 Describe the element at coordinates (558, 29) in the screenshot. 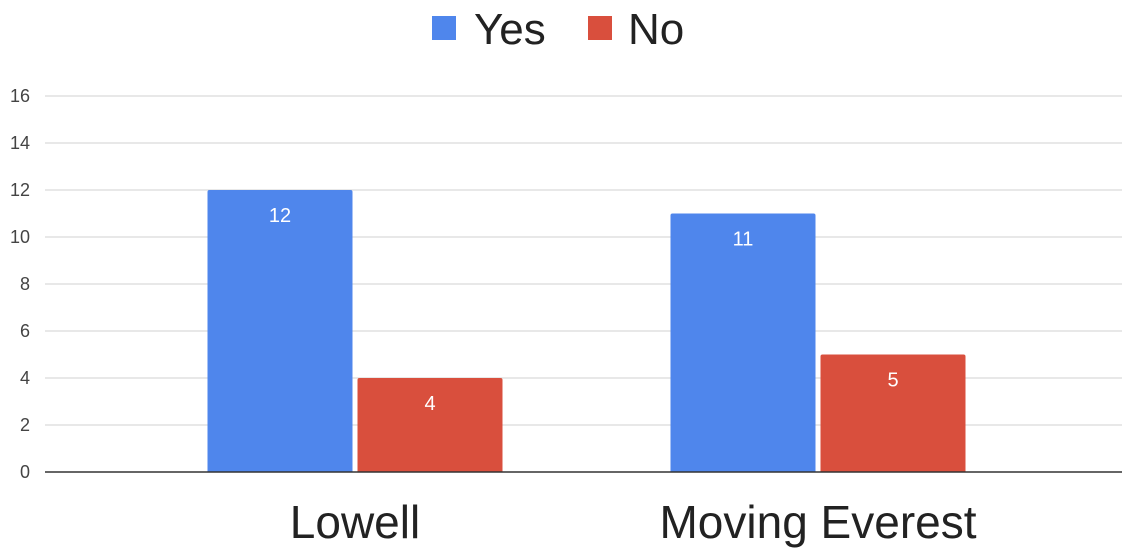

I see `legend: Yes No` at that location.